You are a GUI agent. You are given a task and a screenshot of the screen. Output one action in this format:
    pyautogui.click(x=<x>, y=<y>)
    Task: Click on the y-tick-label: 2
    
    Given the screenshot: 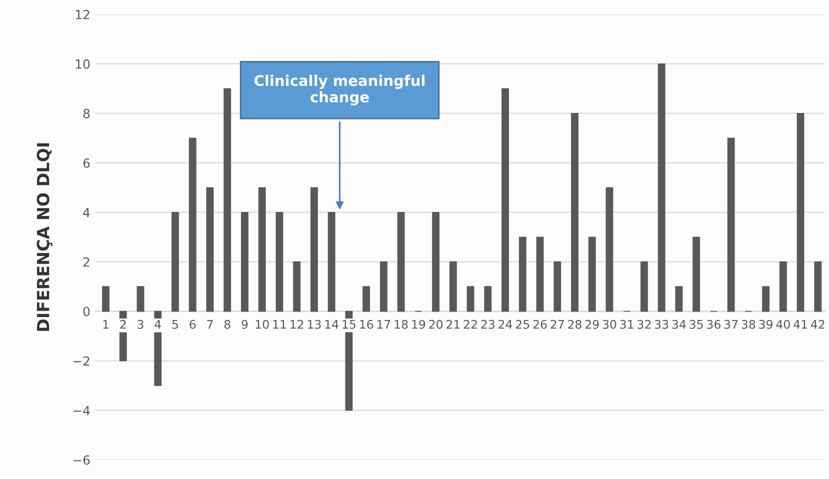 What is the action you would take?
    pyautogui.click(x=86, y=262)
    